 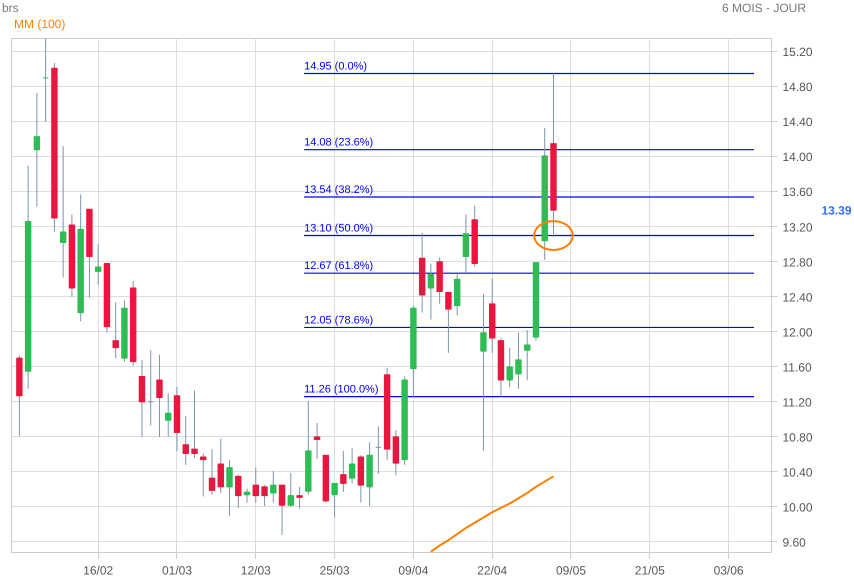 I want to click on text: 13.39, so click(x=837, y=211).